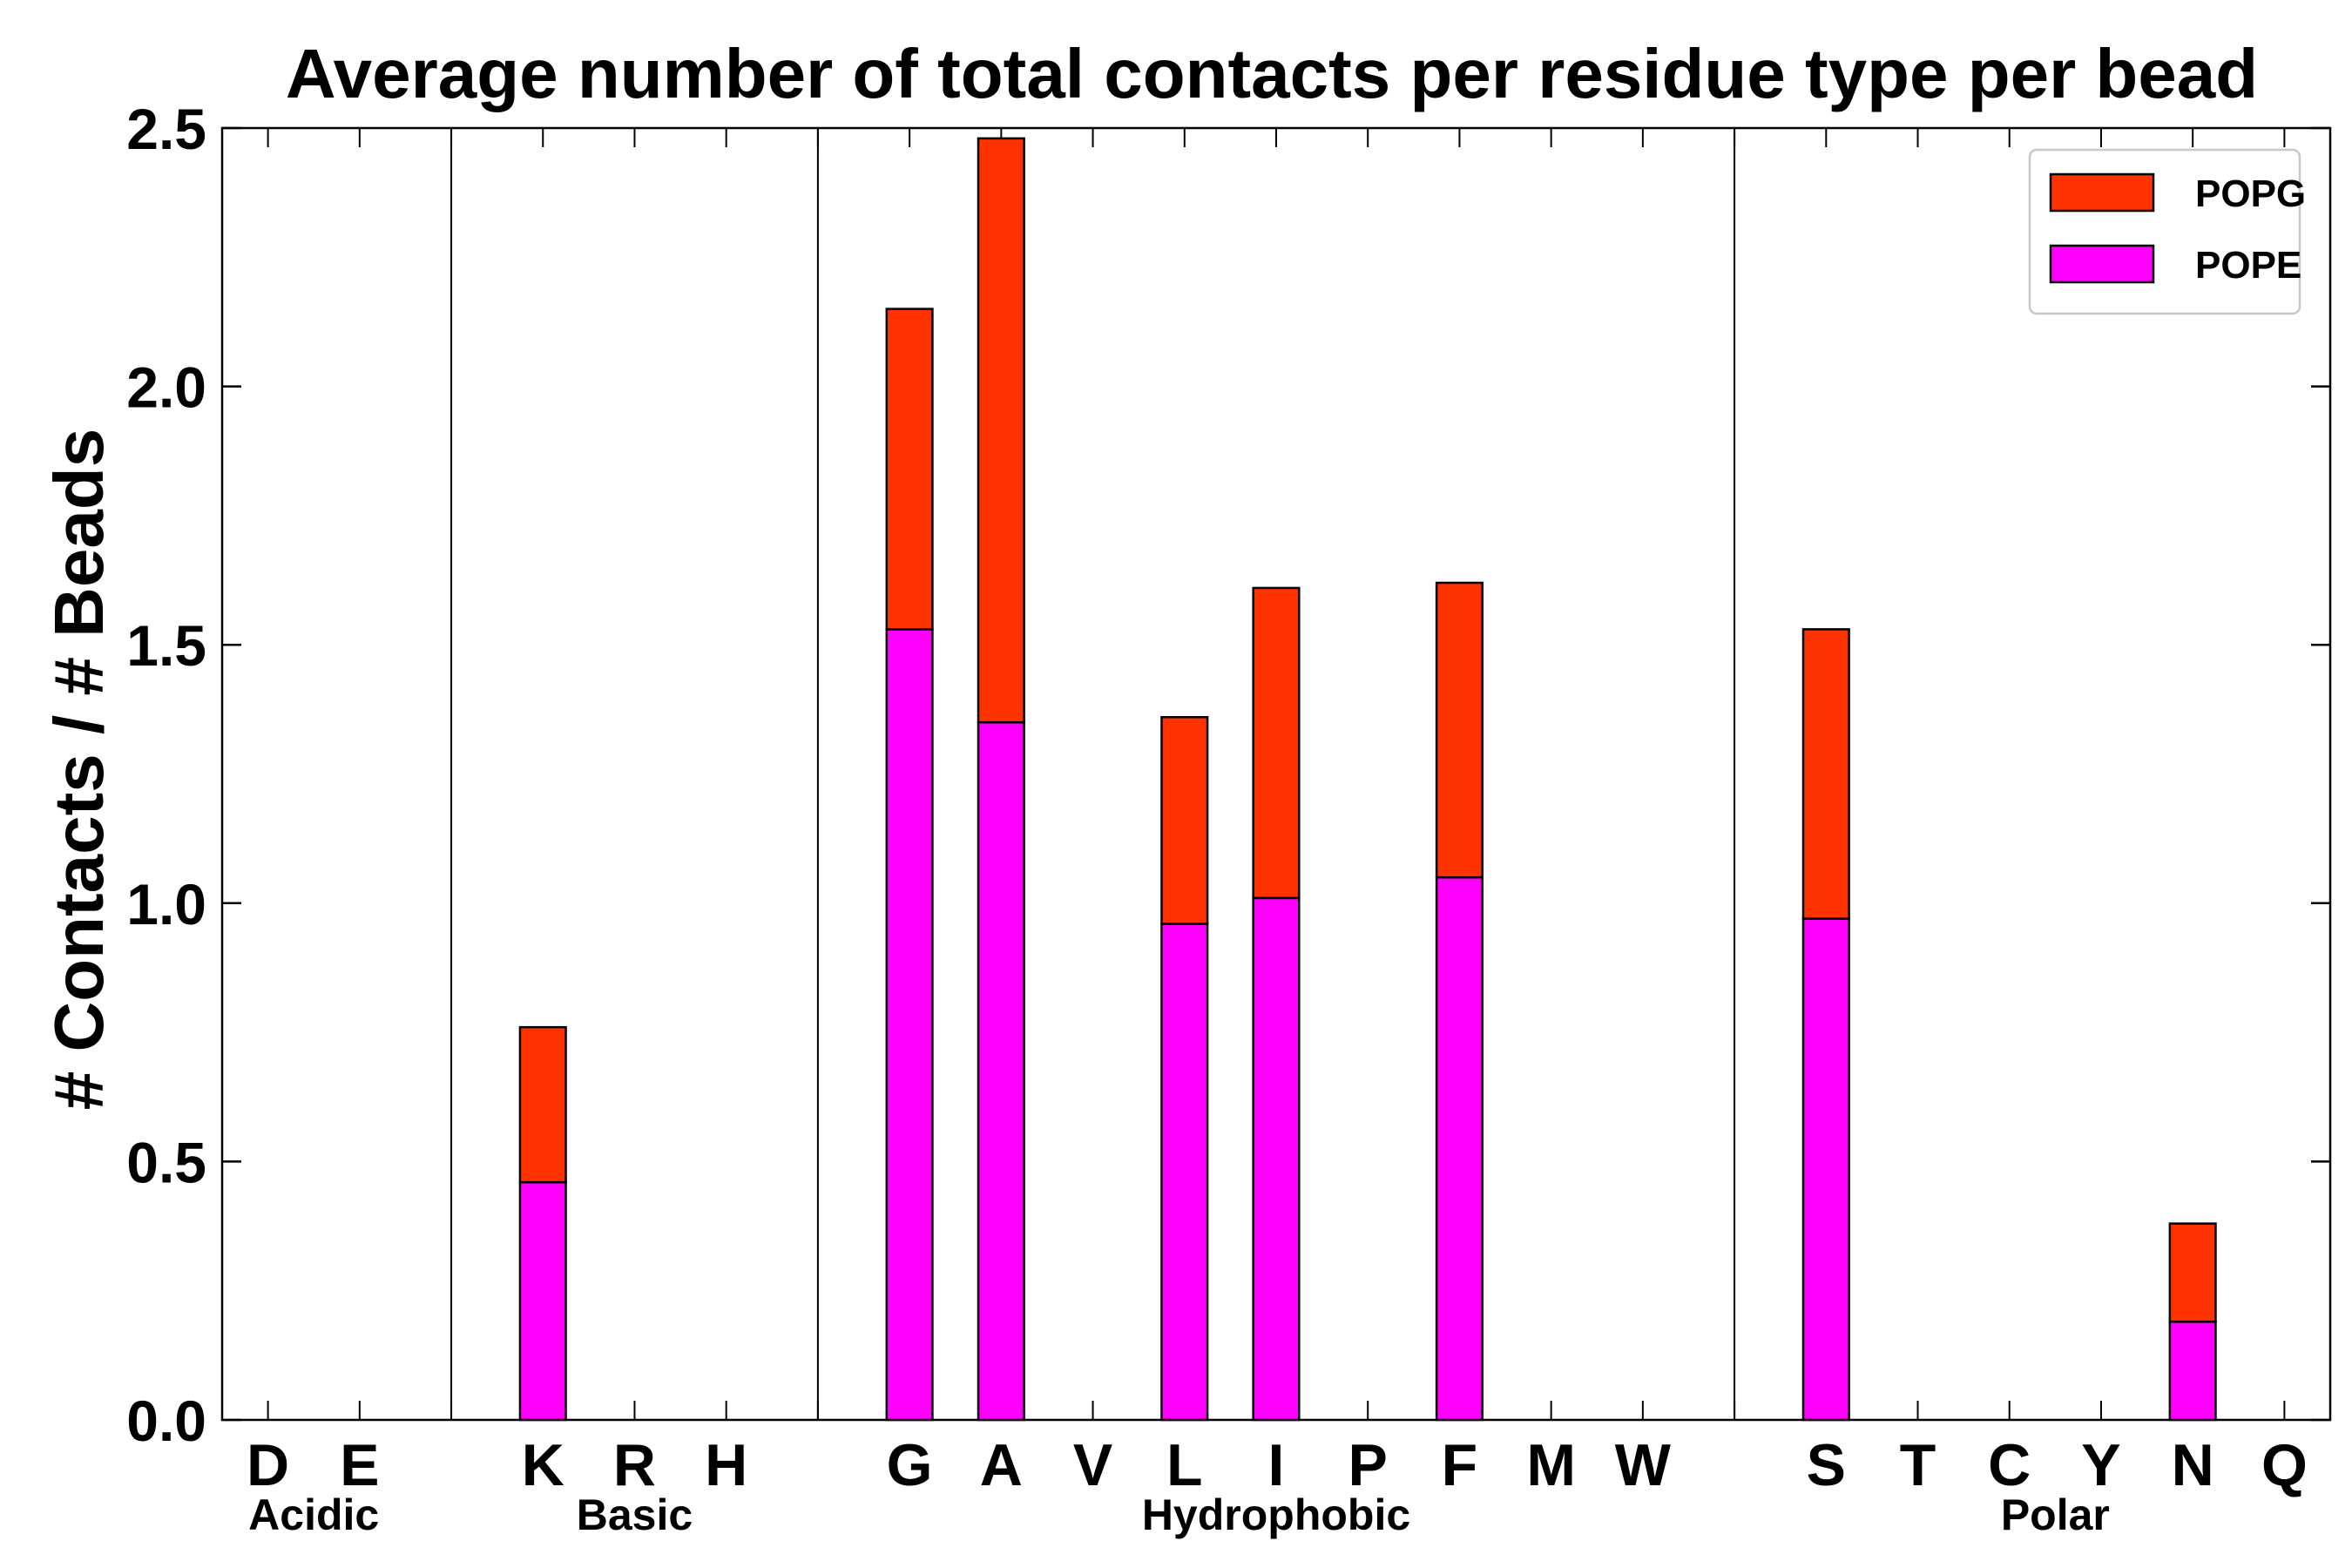 This screenshot has height=1568, width=2352. What do you see at coordinates (1276, 743) in the screenshot?
I see `bar-popg-I` at bounding box center [1276, 743].